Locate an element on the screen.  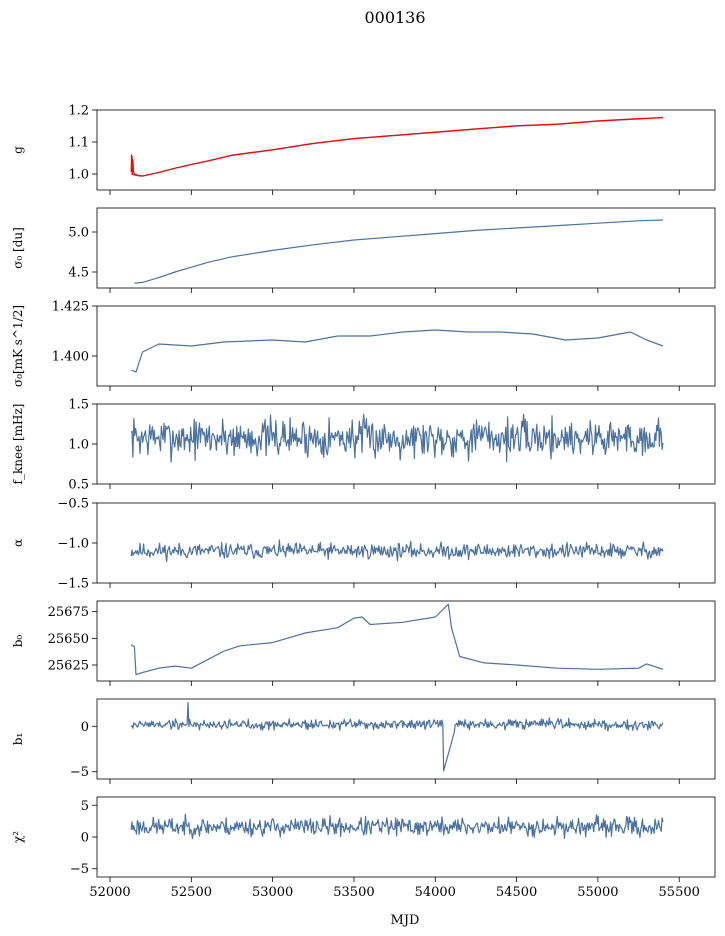
y-tick-label: 1.1 is located at coordinates (78, 143).